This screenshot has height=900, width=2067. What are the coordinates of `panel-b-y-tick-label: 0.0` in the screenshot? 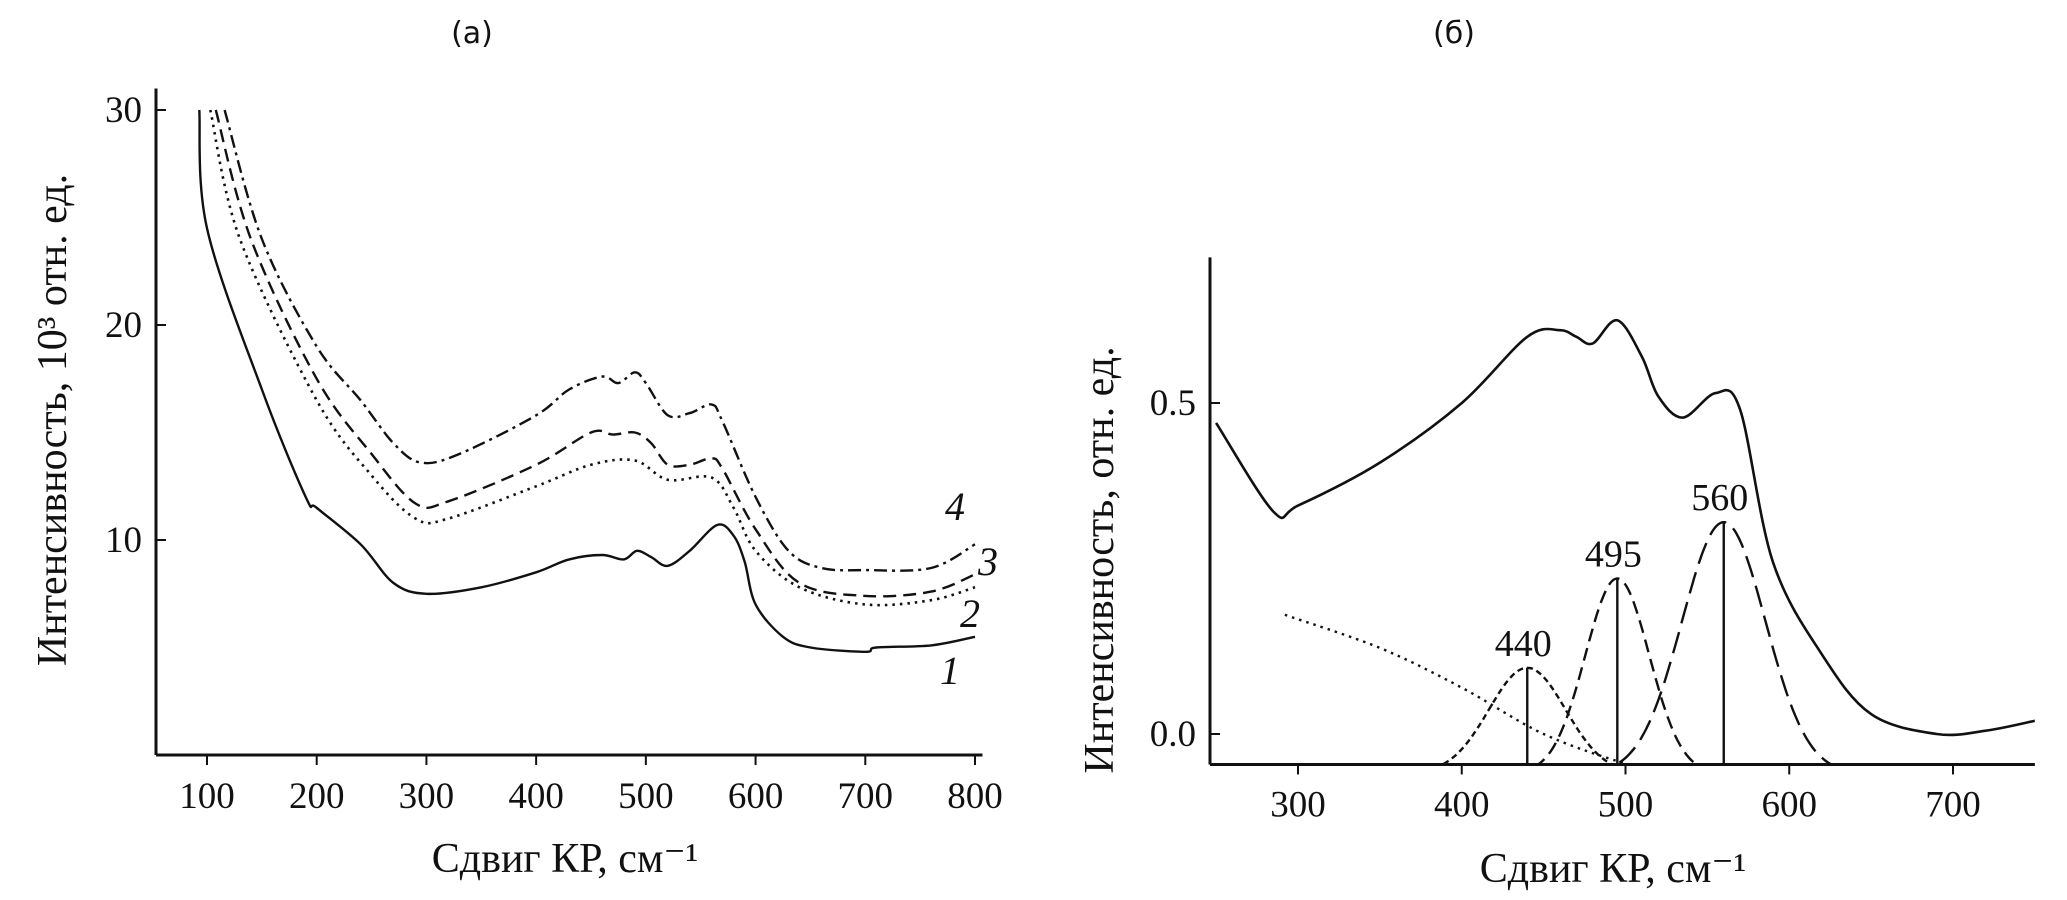 It's located at (1173, 734).